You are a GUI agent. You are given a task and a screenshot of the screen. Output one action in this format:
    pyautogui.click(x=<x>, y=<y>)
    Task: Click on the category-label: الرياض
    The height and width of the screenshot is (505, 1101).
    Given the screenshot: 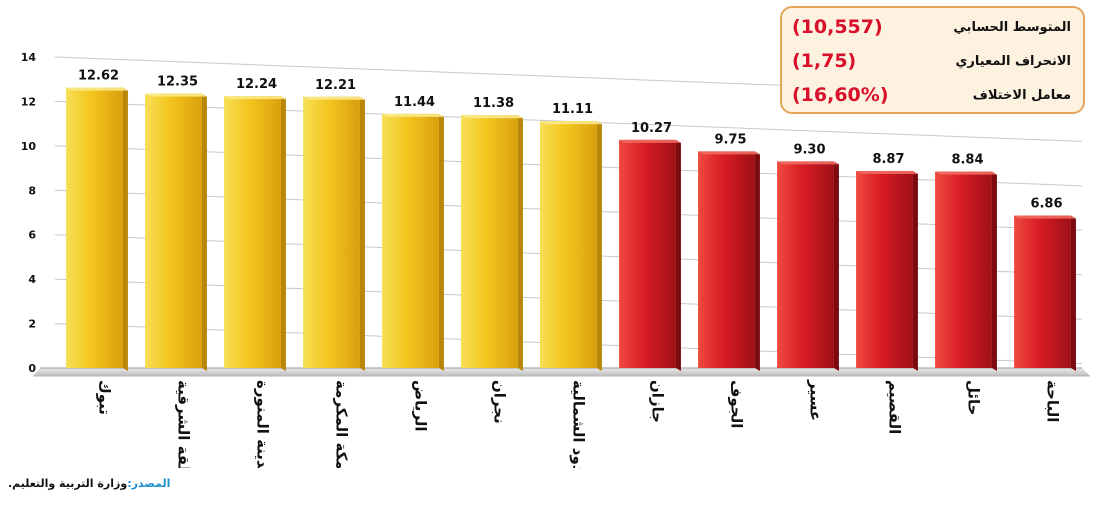 What is the action you would take?
    pyautogui.click(x=421, y=406)
    